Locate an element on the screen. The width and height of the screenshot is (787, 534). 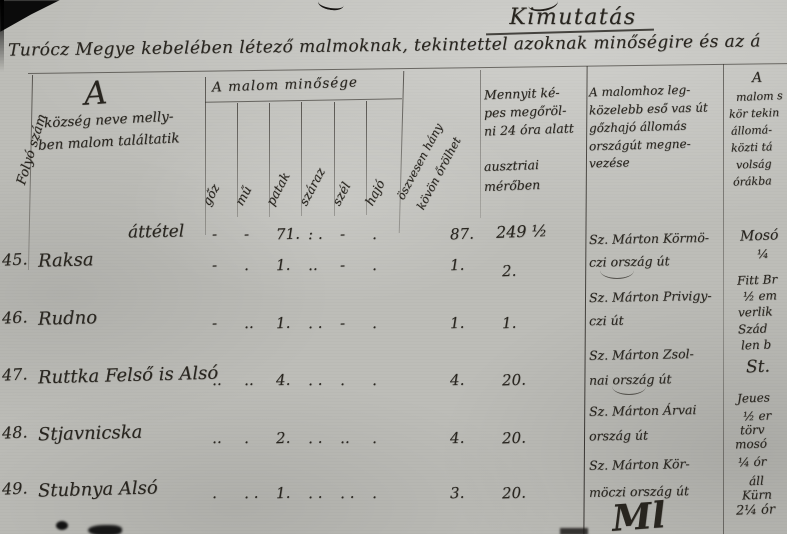
row-serial: 46. is located at coordinates (14, 317).